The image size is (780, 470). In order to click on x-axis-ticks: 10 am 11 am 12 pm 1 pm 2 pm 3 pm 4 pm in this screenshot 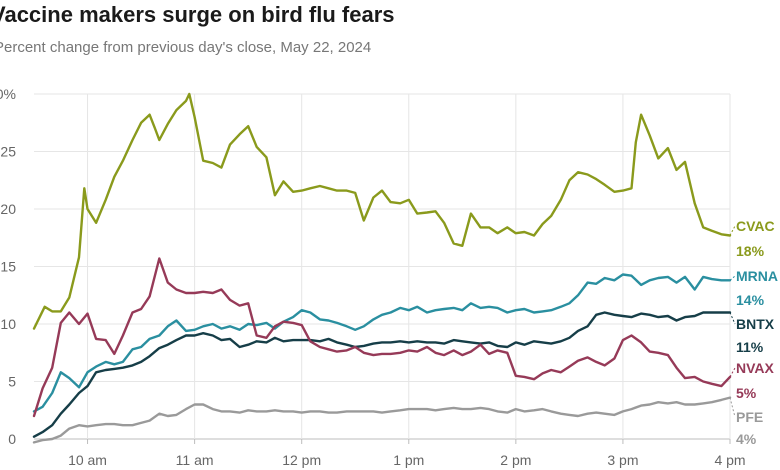, I will do `click(407, 453)`.